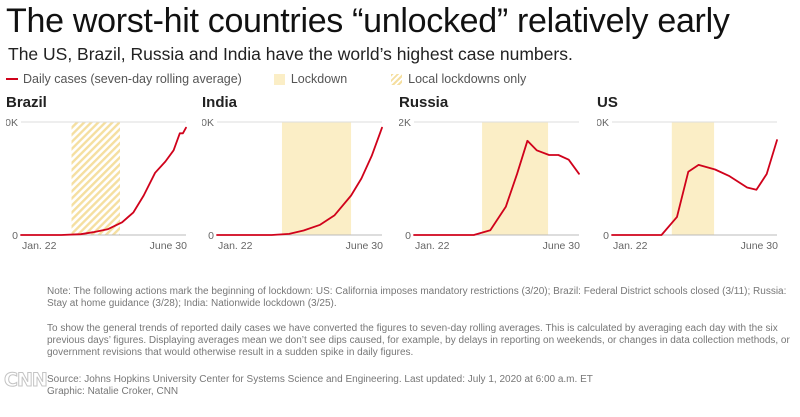 The height and width of the screenshot is (417, 800). I want to click on panel-india: India 20K 0 Jan. 22 June 30, so click(297, 179).